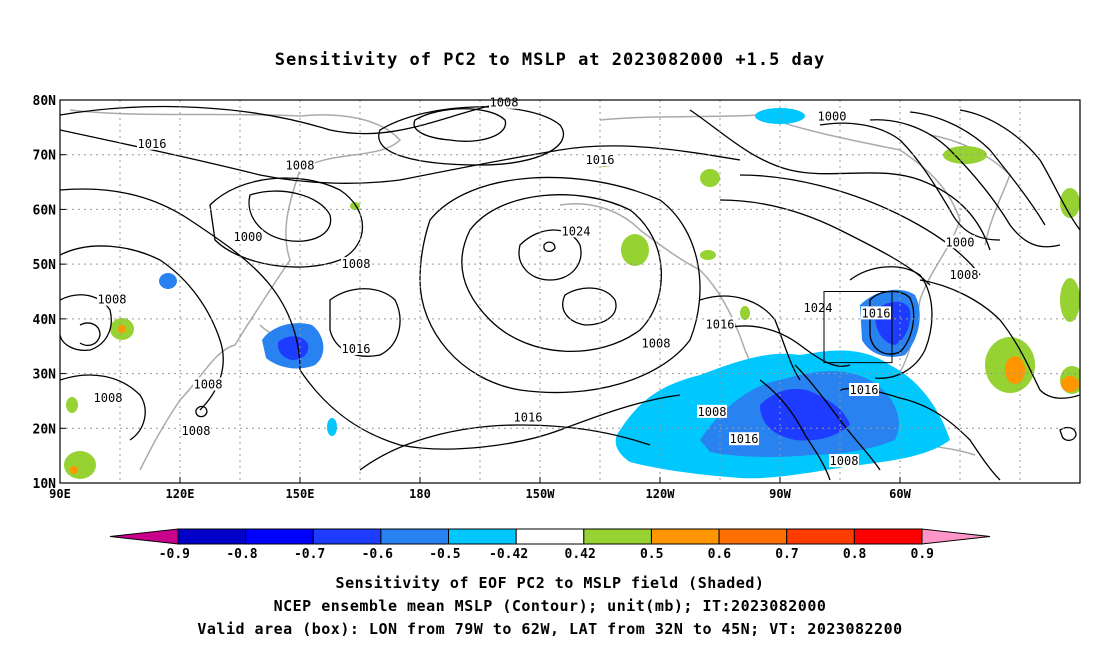  What do you see at coordinates (720, 554) in the screenshot?
I see `colorbar-tick-label: 0.6` at bounding box center [720, 554].